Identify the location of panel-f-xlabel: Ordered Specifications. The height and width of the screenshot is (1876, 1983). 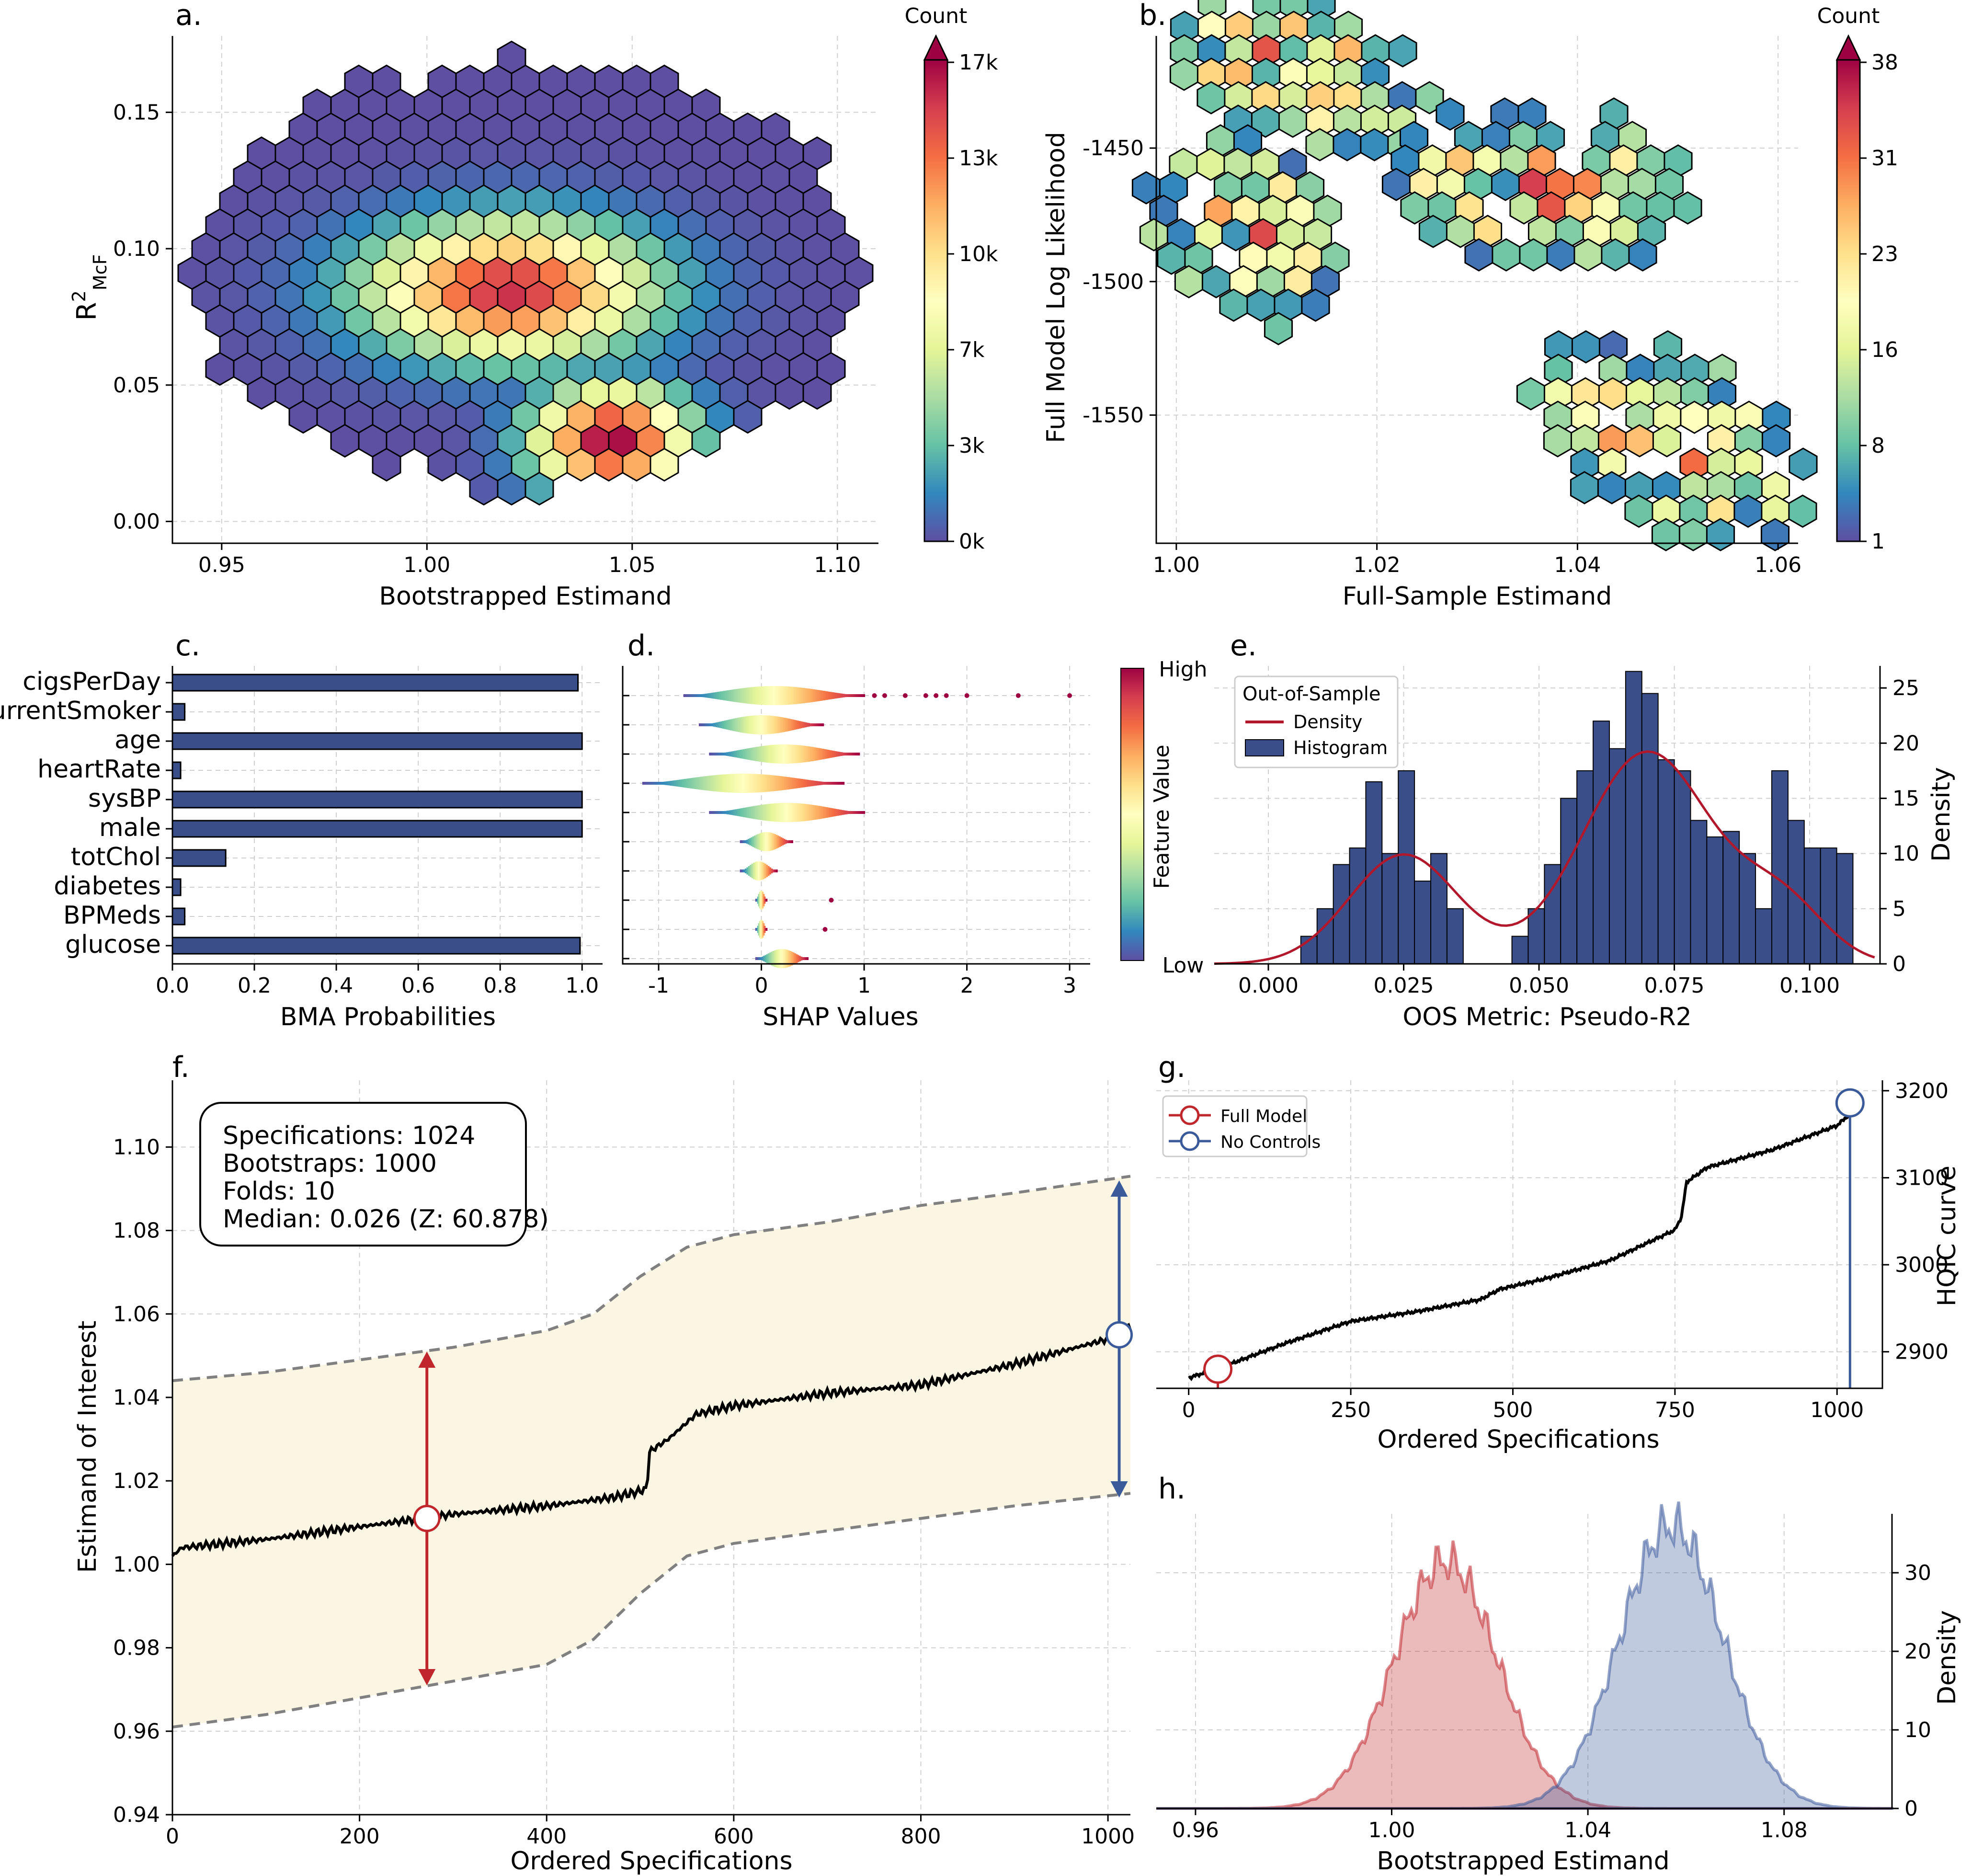
(651, 1861).